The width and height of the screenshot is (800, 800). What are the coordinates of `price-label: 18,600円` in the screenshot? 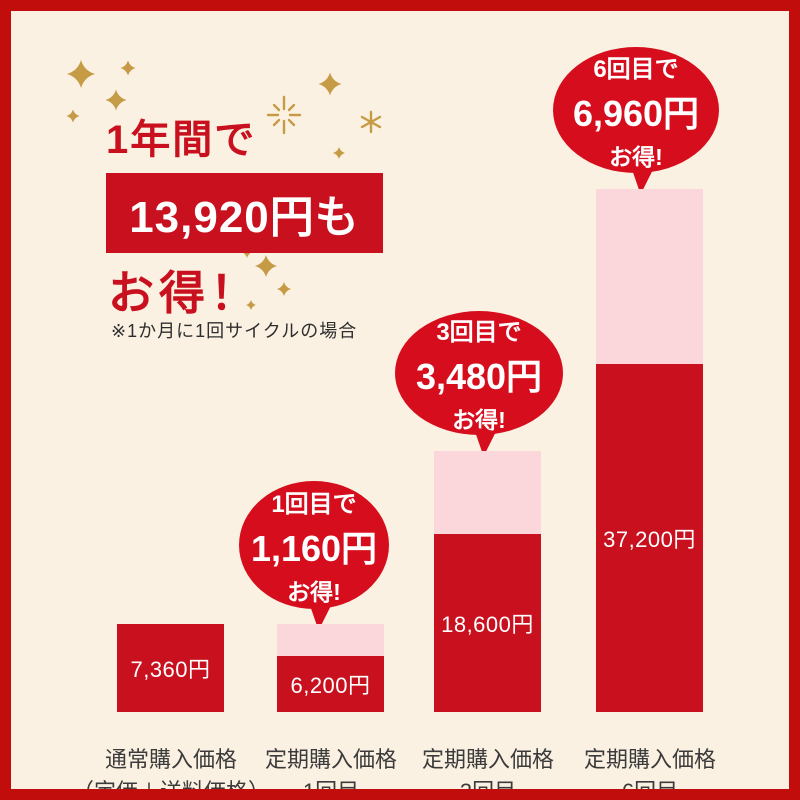 It's located at (487, 624).